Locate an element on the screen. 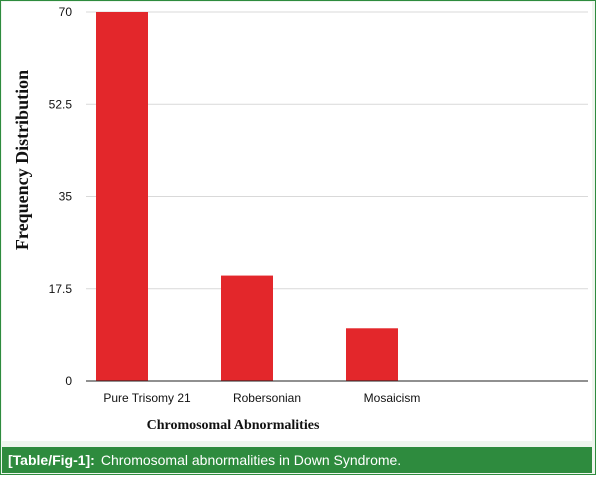 This screenshot has height=477, width=598. y-tick-label: 0 is located at coordinates (68, 381).